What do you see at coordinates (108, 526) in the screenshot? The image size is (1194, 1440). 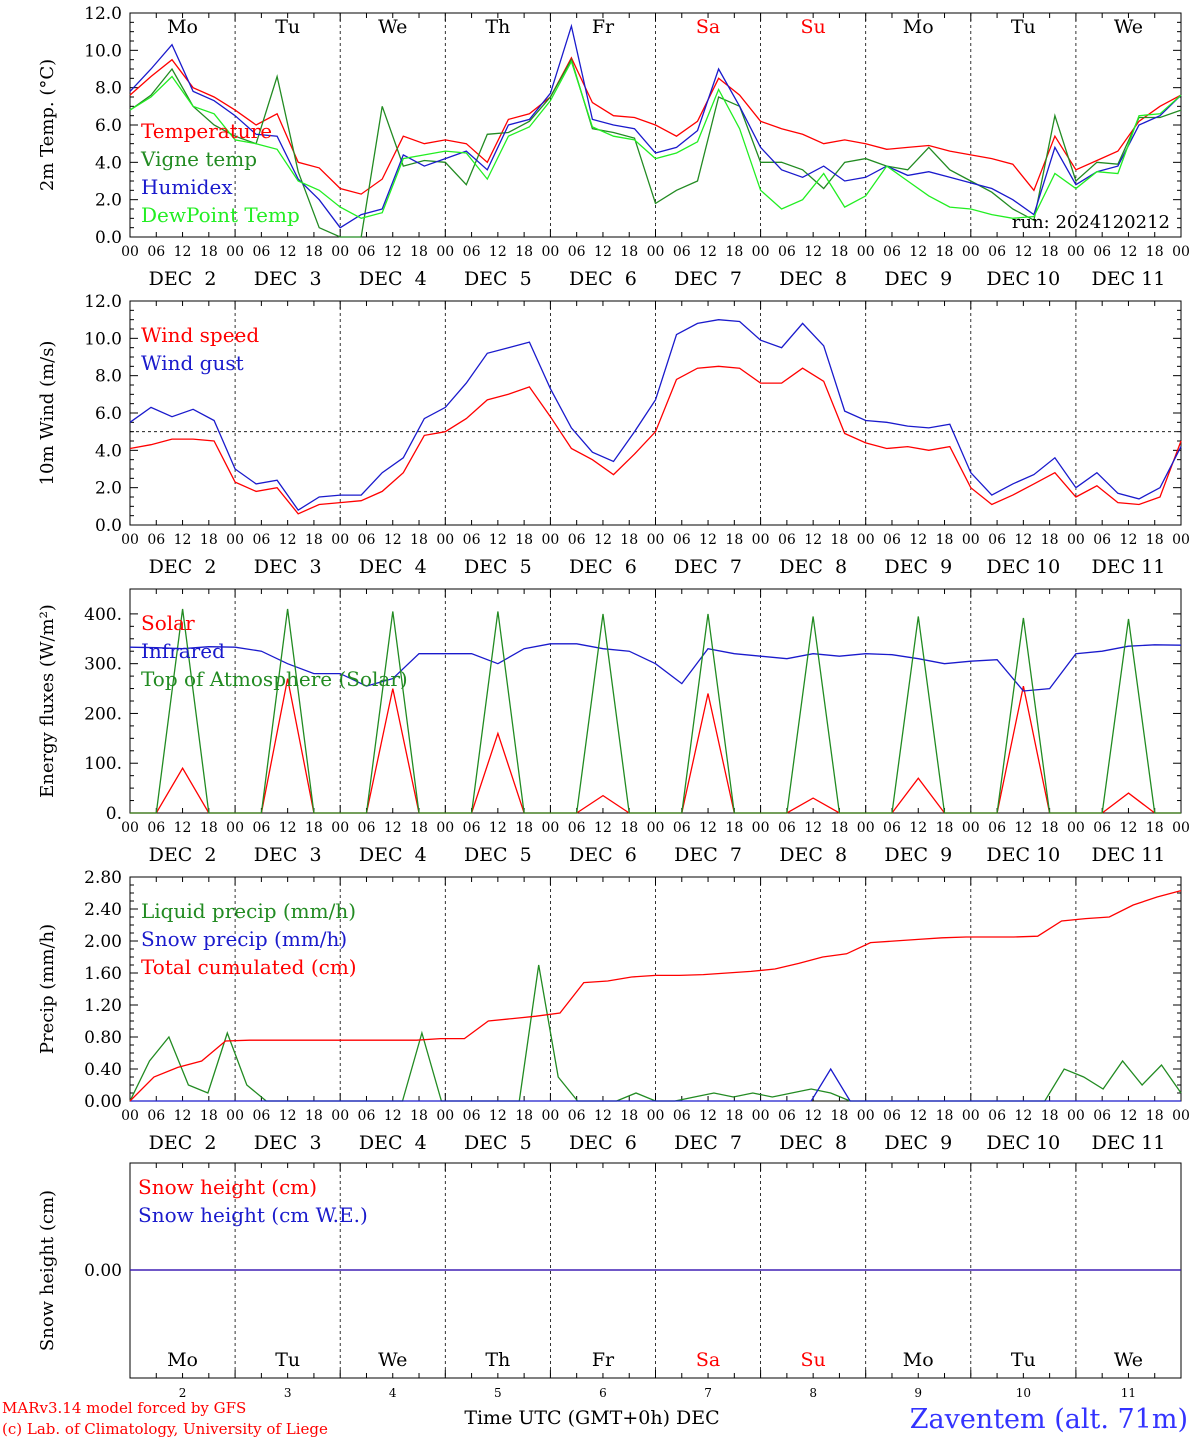 I see `y-tick-label: 0.0` at bounding box center [108, 526].